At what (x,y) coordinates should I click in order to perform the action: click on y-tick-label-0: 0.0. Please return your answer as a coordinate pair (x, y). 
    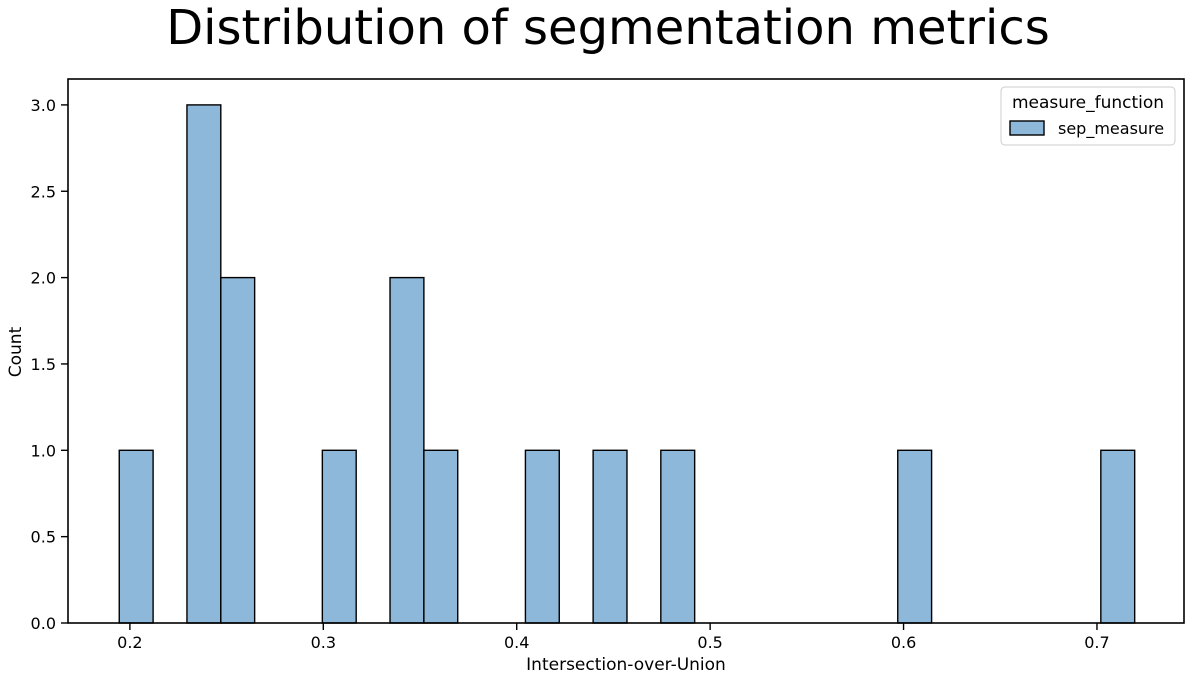
    Looking at the image, I should click on (43, 623).